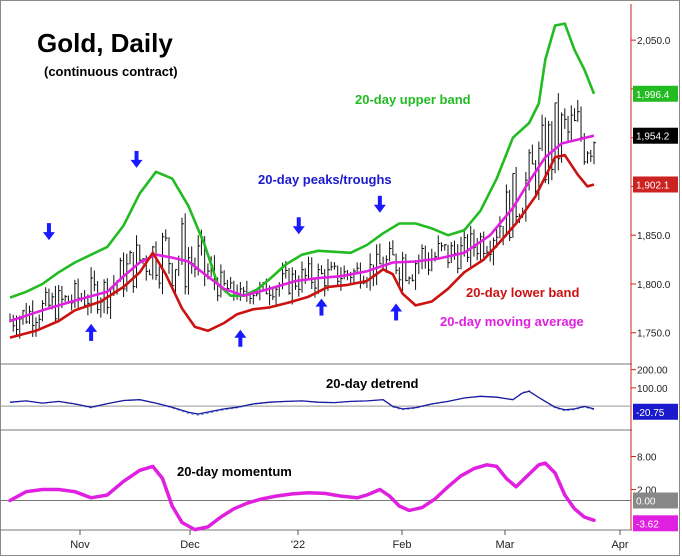  What do you see at coordinates (654, 41) in the screenshot?
I see `price-tick-label: 2,050.0` at bounding box center [654, 41].